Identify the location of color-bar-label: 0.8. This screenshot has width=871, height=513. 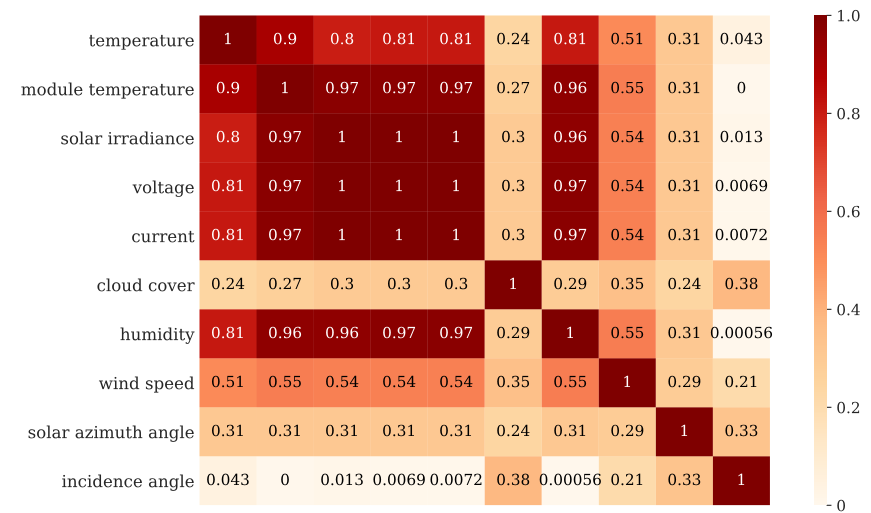
(848, 114).